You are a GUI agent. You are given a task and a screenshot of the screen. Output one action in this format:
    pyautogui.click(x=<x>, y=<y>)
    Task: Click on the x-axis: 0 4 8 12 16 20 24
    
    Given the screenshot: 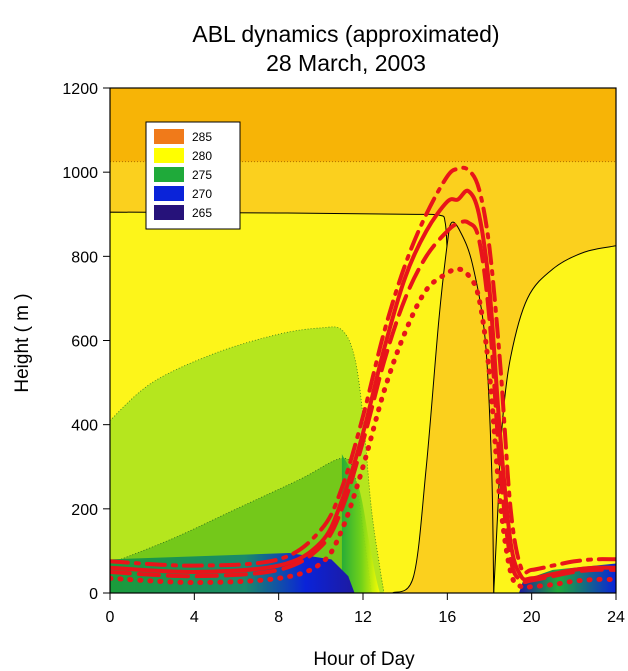 What is the action you would take?
    pyautogui.click(x=365, y=609)
    